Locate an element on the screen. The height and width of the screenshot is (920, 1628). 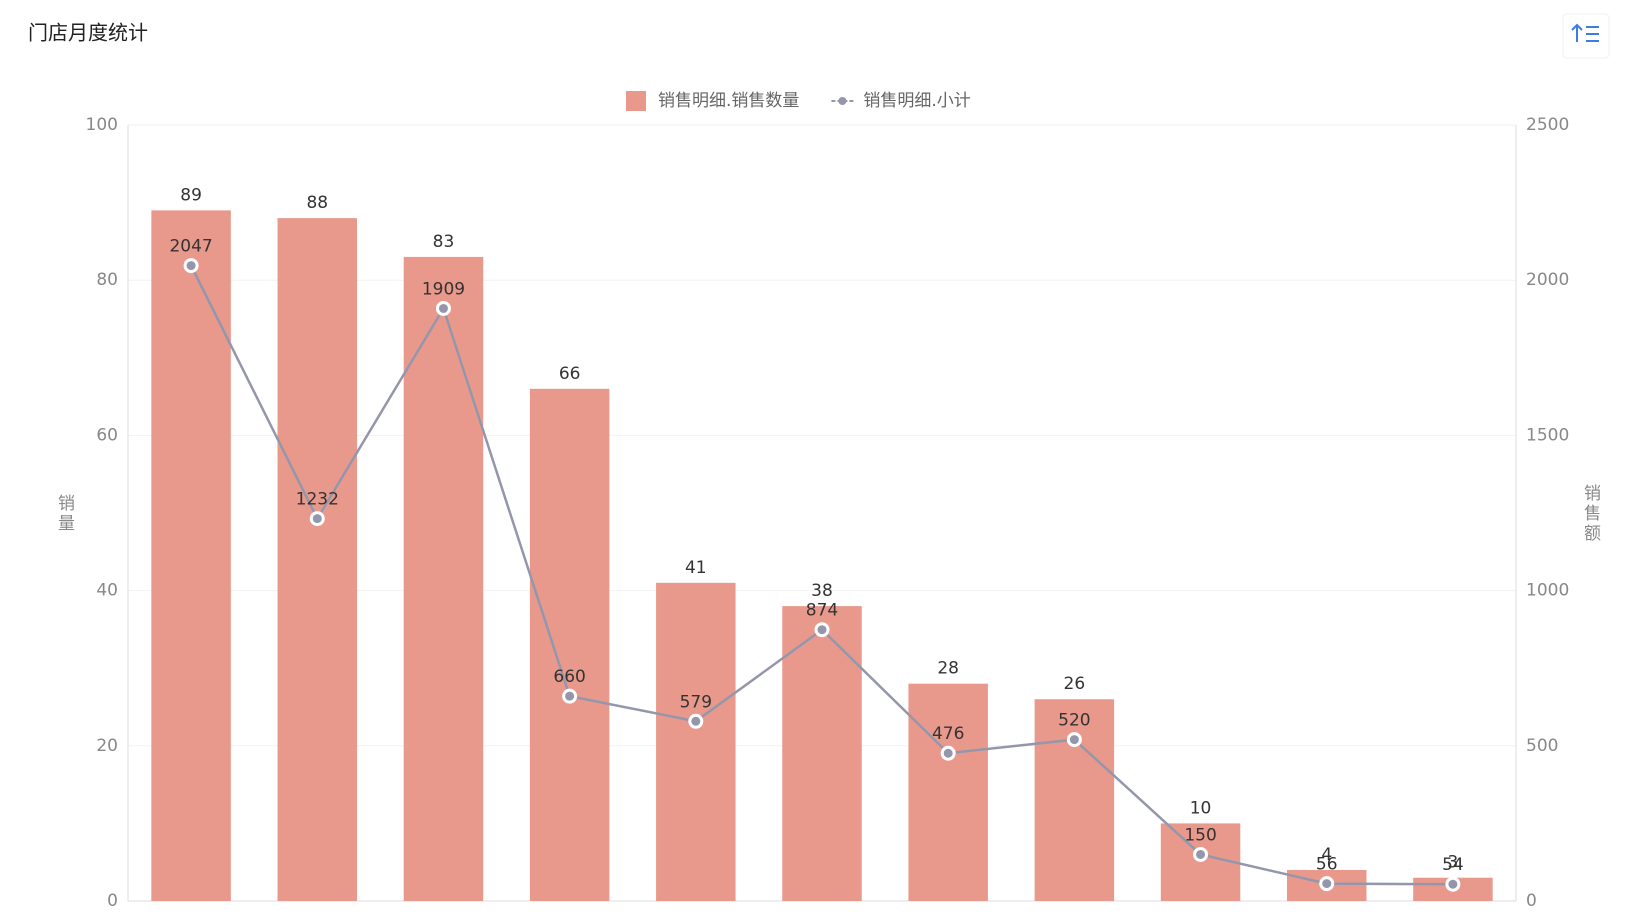
y-tick-label: 40 is located at coordinates (107, 591).